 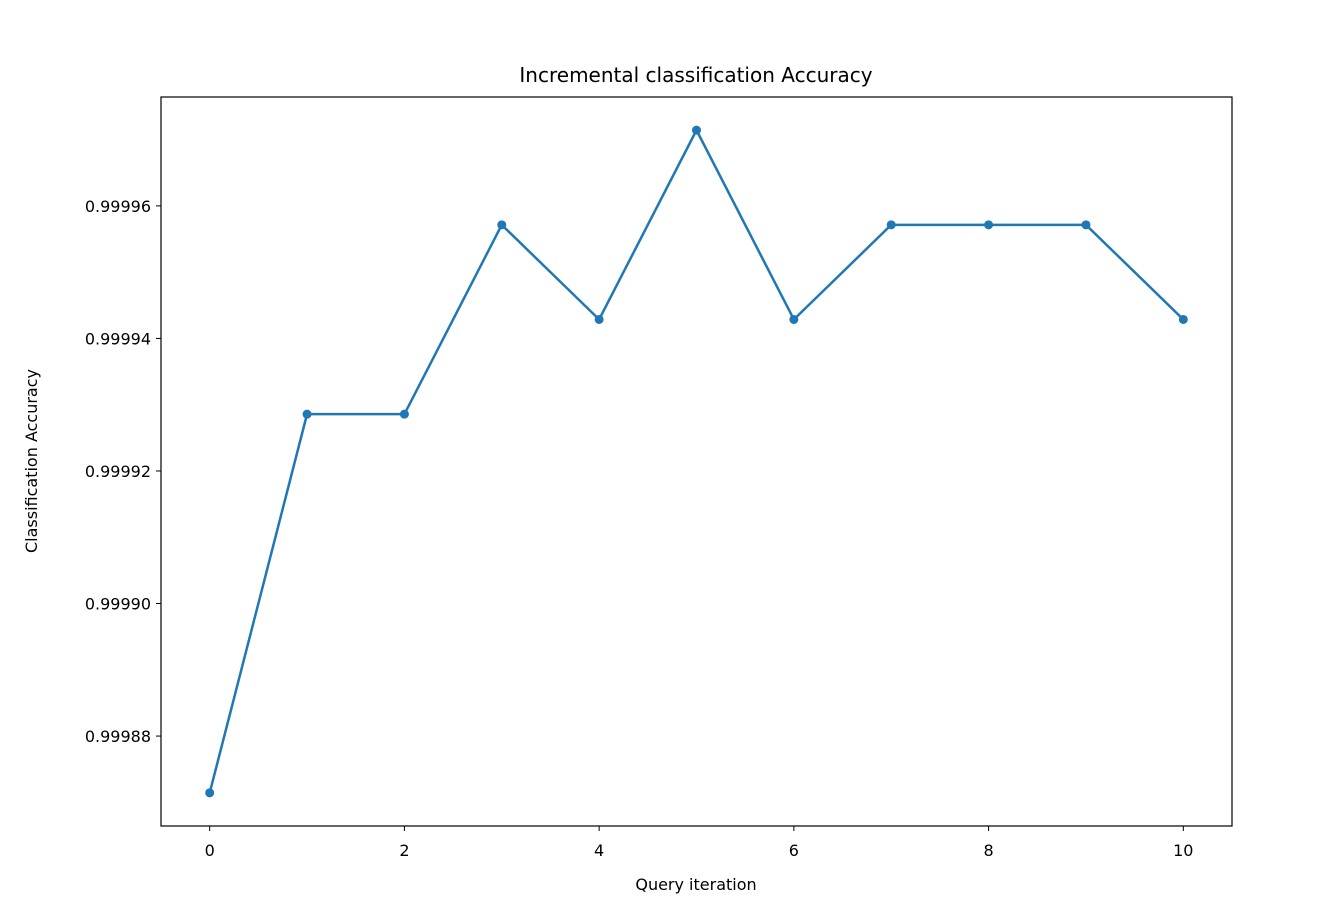 What do you see at coordinates (210, 850) in the screenshot?
I see `x-tick-label: 0` at bounding box center [210, 850].